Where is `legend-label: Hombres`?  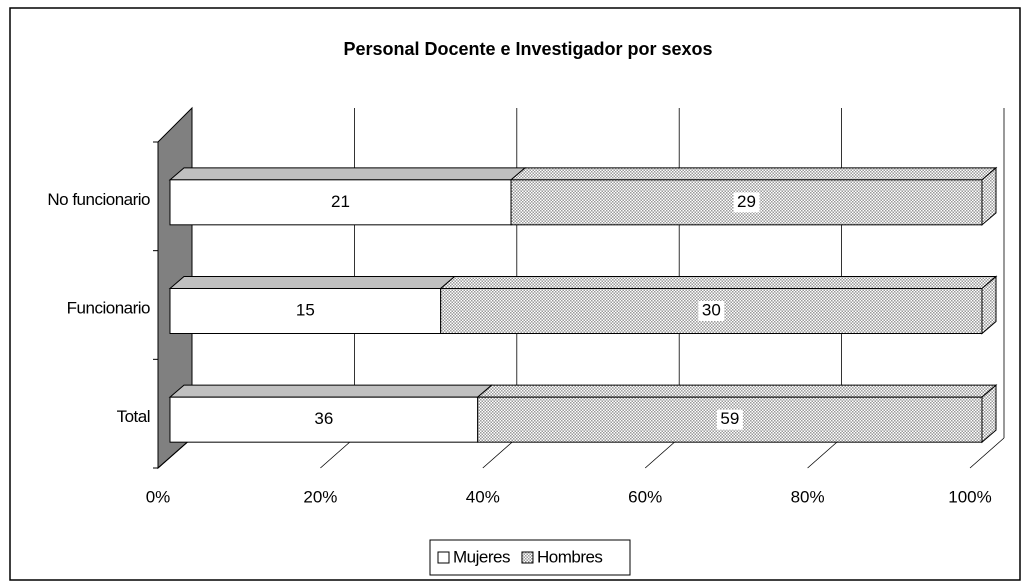
legend-label: Hombres is located at coordinates (569, 556).